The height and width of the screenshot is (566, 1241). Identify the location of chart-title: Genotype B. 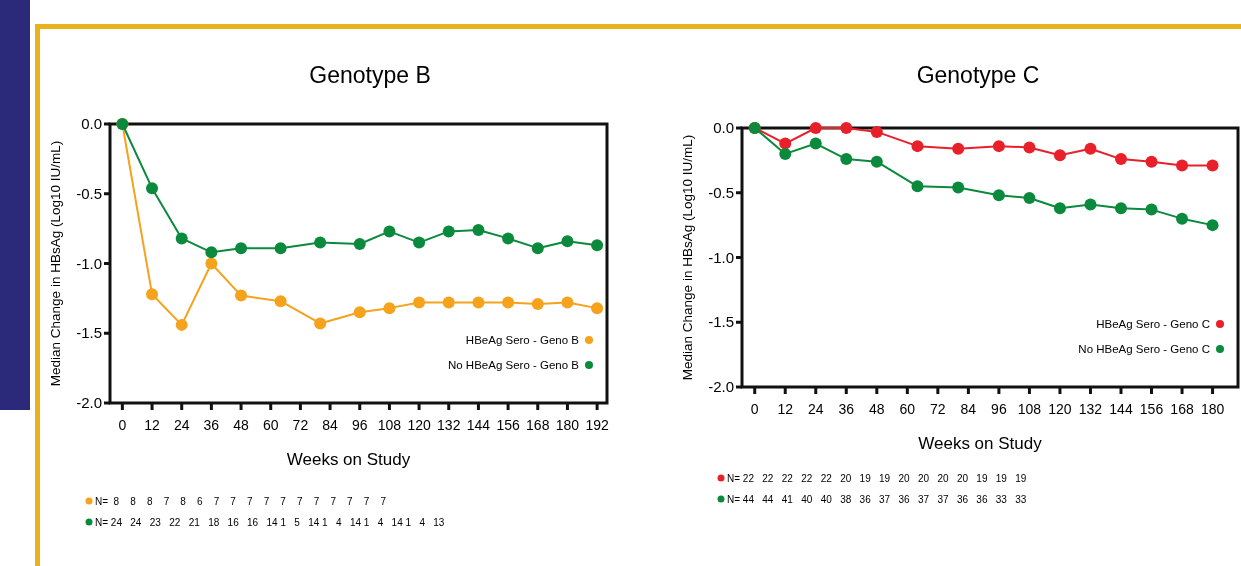
(370, 75).